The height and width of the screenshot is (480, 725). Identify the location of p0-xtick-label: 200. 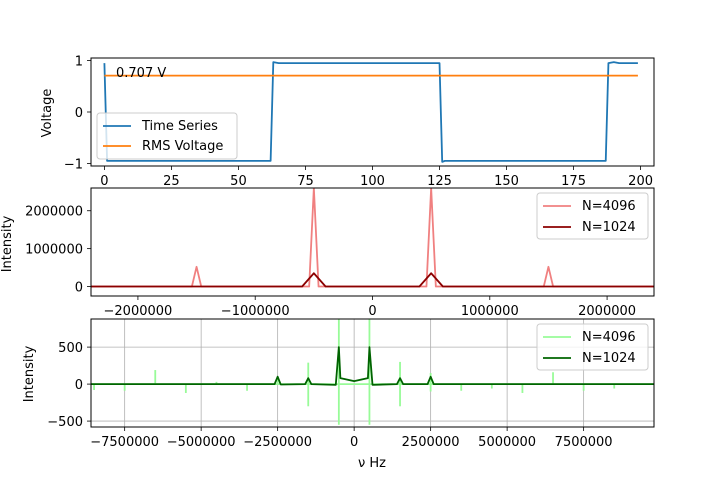
(640, 181).